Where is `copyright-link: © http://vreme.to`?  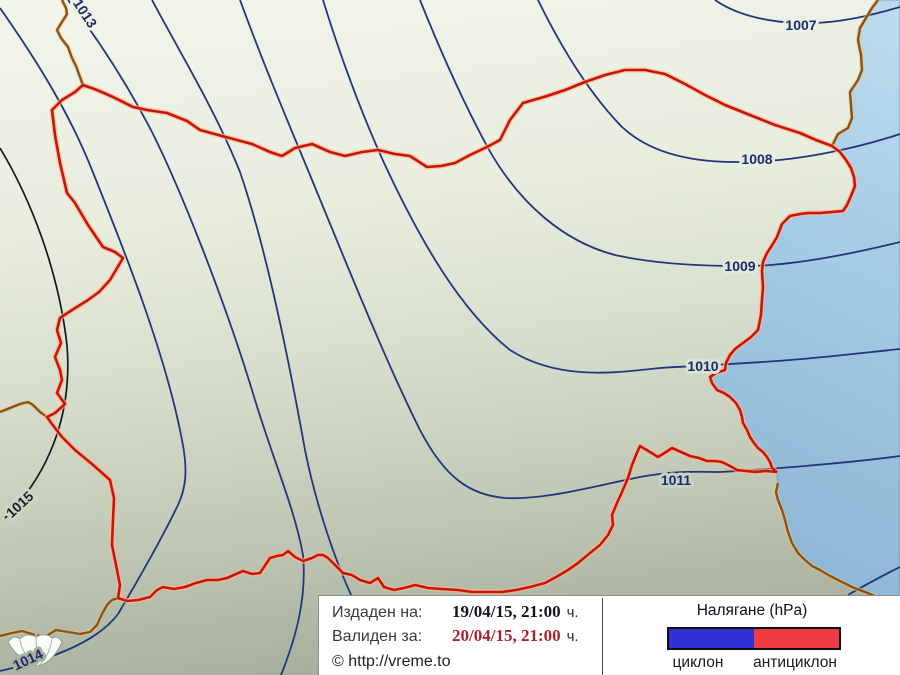 copyright-link: © http://vreme.to is located at coordinates (391, 661).